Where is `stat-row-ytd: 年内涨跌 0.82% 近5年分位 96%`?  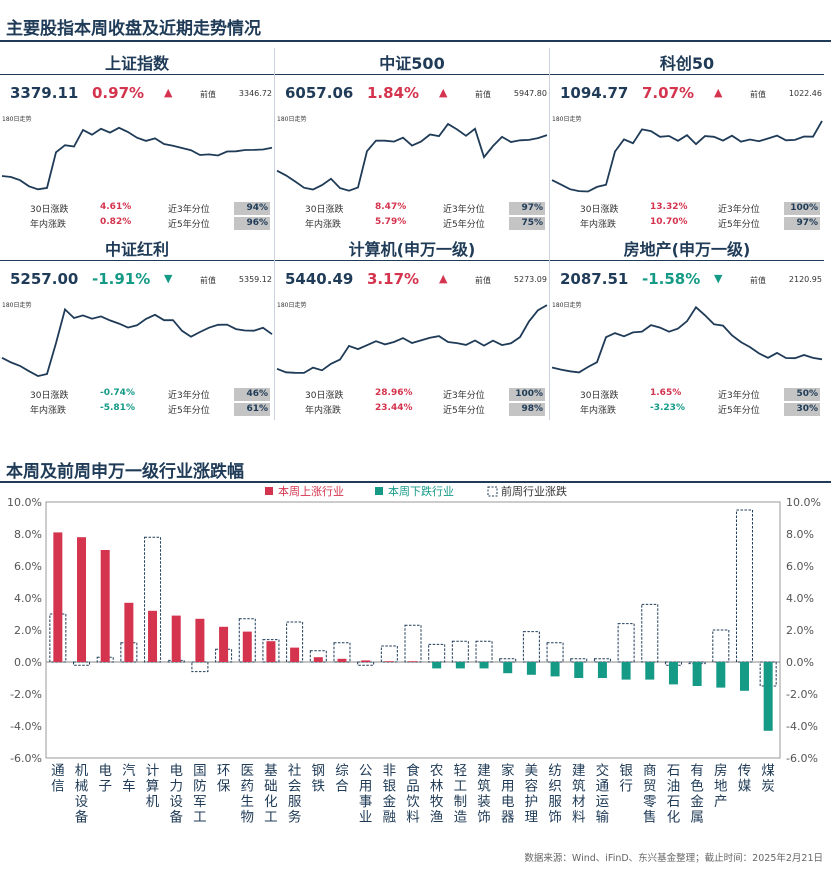 stat-row-ytd: 年内涨跌 0.82% 近5年分位 96% is located at coordinates (137, 224).